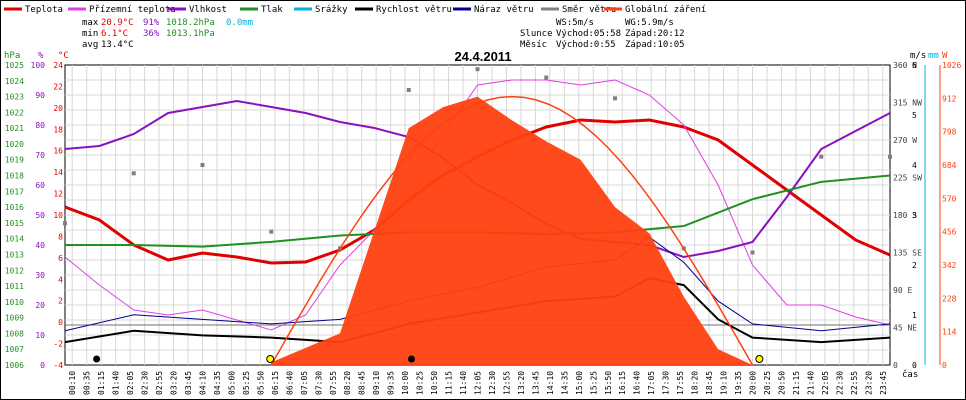 Image resolution: width=966 pixels, height=400 pixels. Describe the element at coordinates (40, 305) in the screenshot. I see `humidity-tick-label: 20` at that location.